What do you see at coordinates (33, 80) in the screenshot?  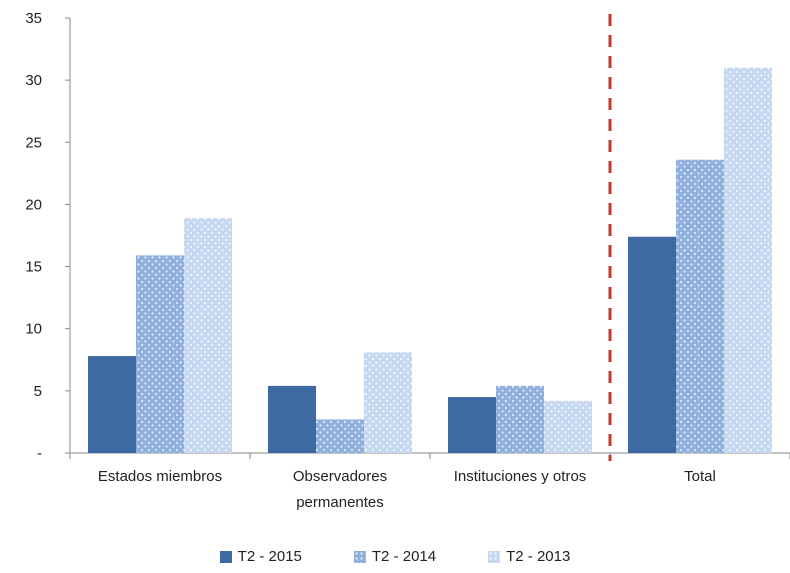 I see `y-tick-label: 30` at bounding box center [33, 80].